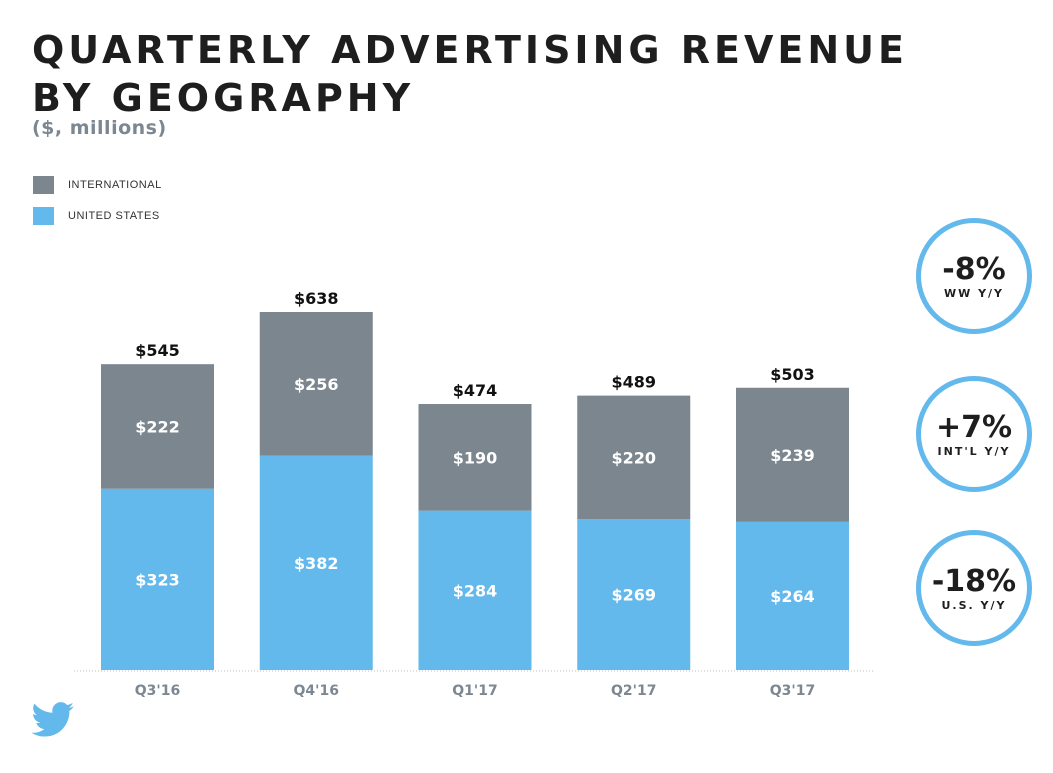 This screenshot has height=773, width=1053. I want to click on bar-label-international-2: $190, so click(475, 457).